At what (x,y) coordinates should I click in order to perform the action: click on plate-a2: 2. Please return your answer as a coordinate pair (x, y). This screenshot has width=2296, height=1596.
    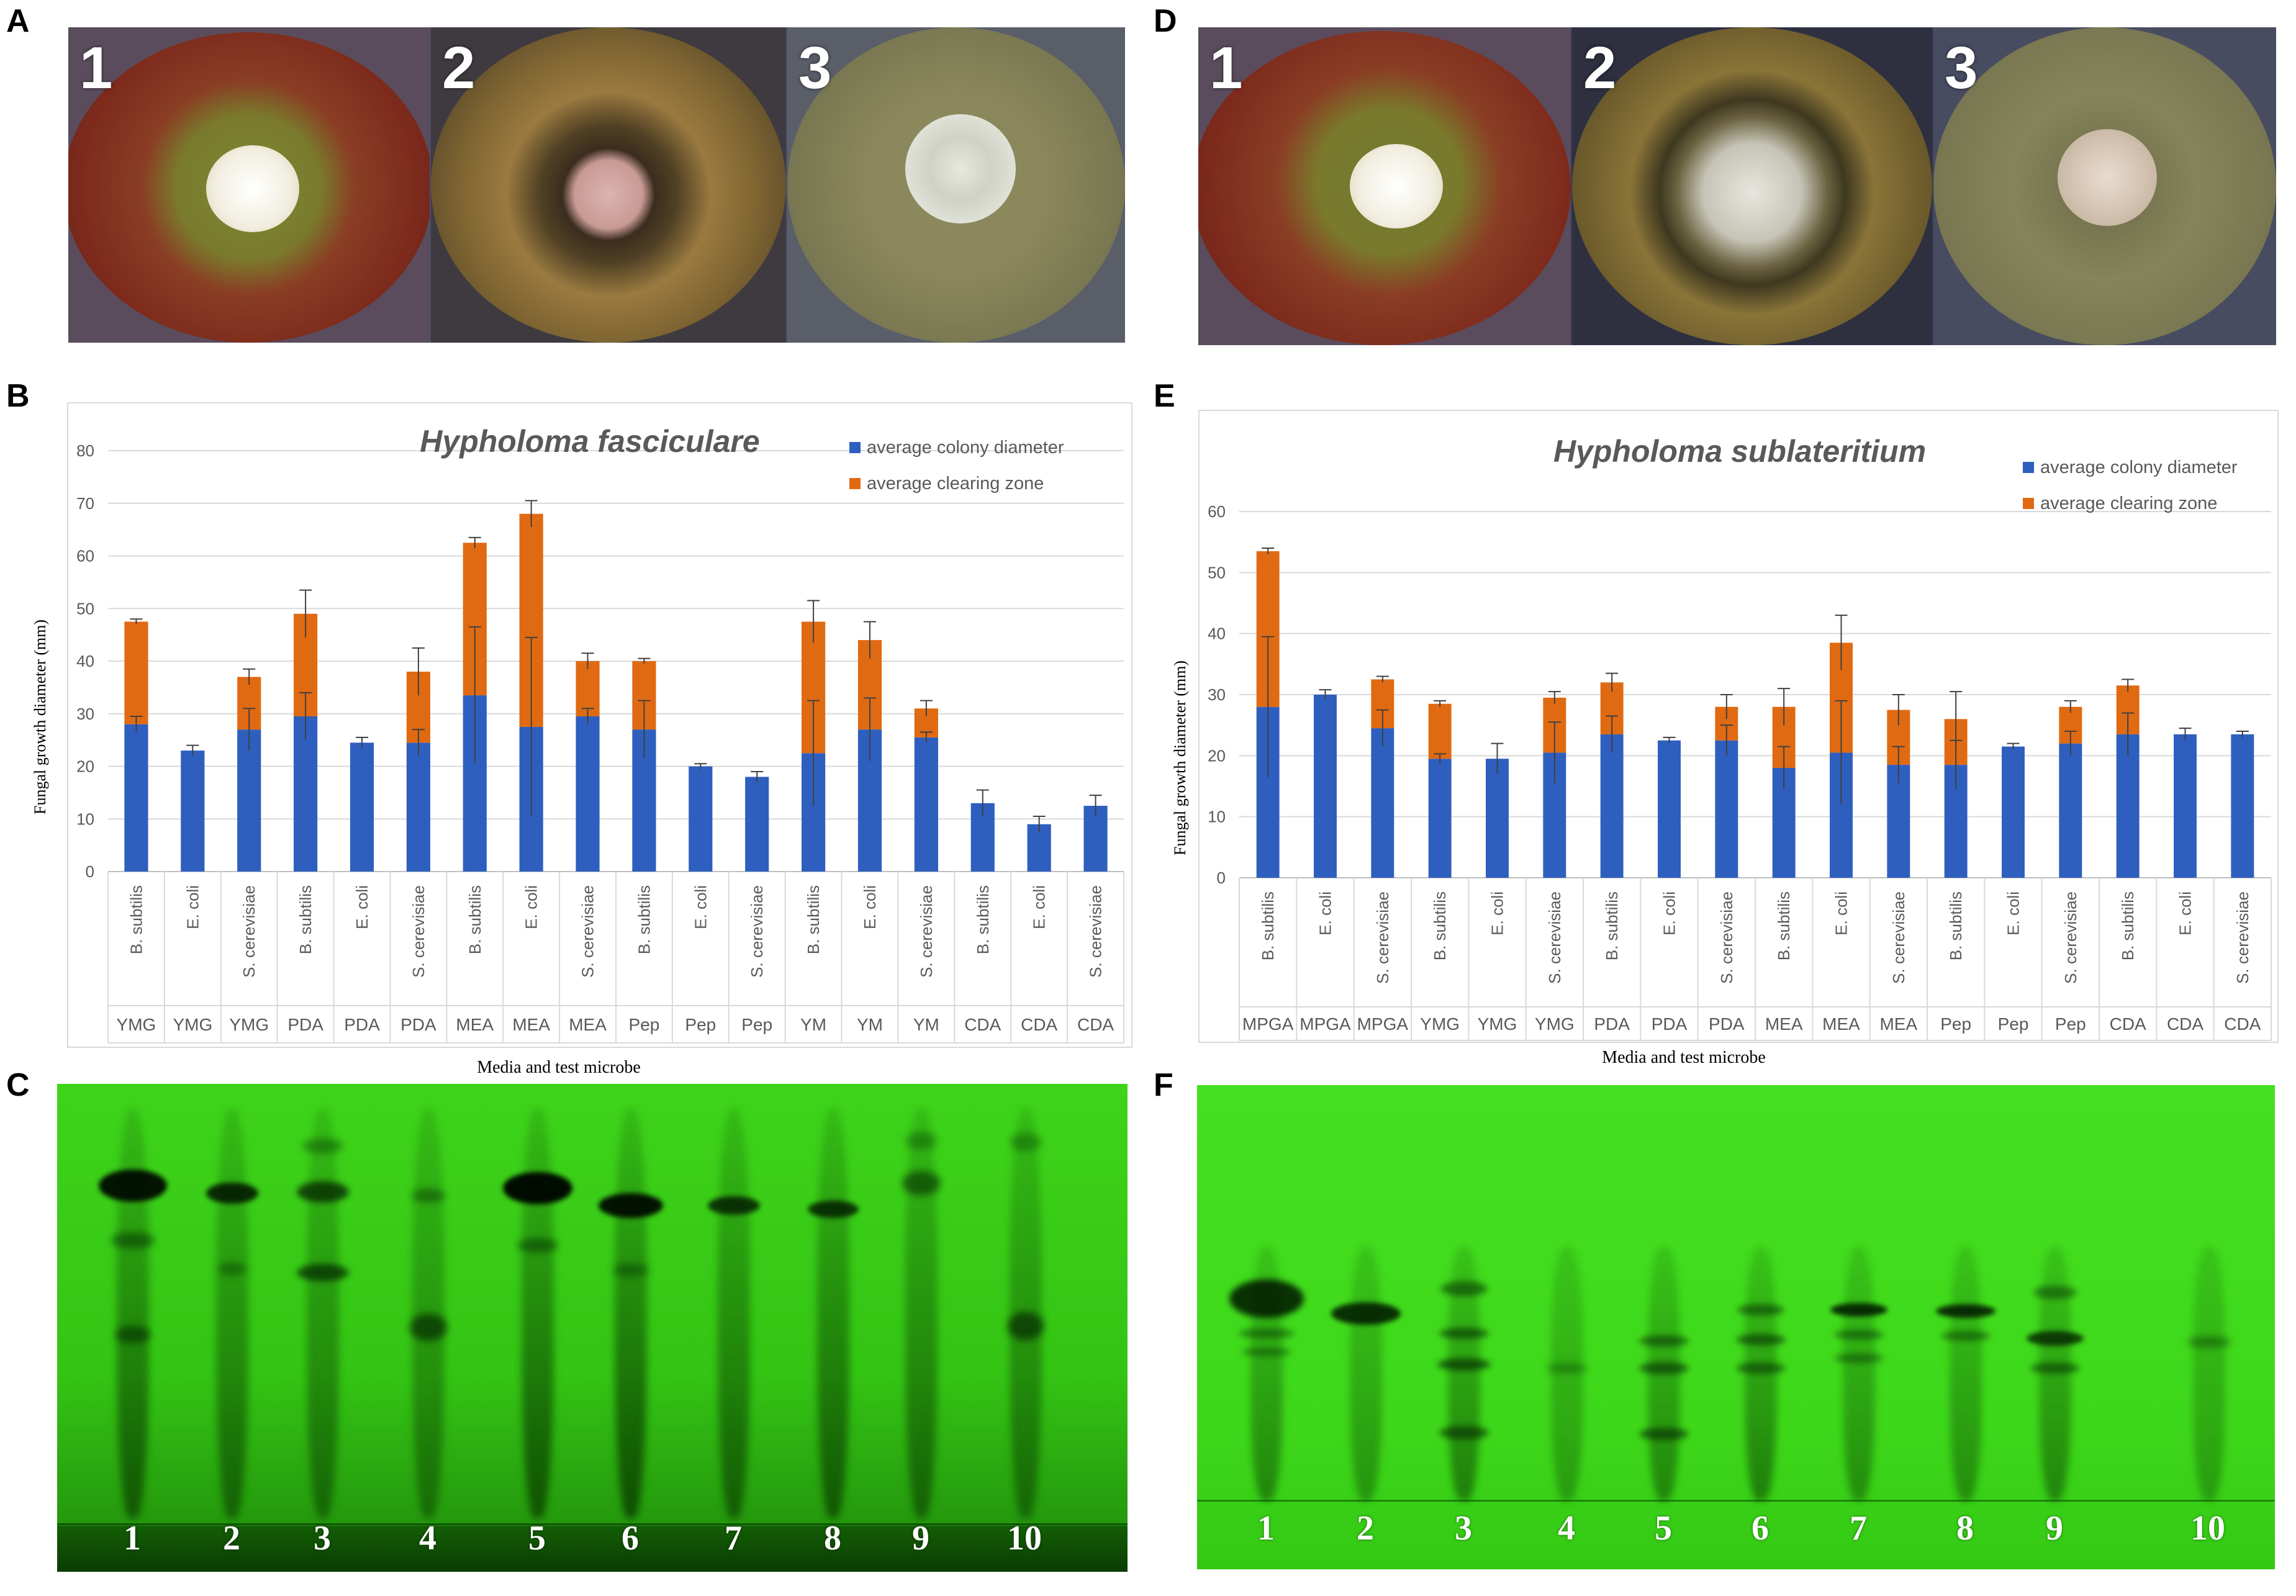
    Looking at the image, I should click on (608, 185).